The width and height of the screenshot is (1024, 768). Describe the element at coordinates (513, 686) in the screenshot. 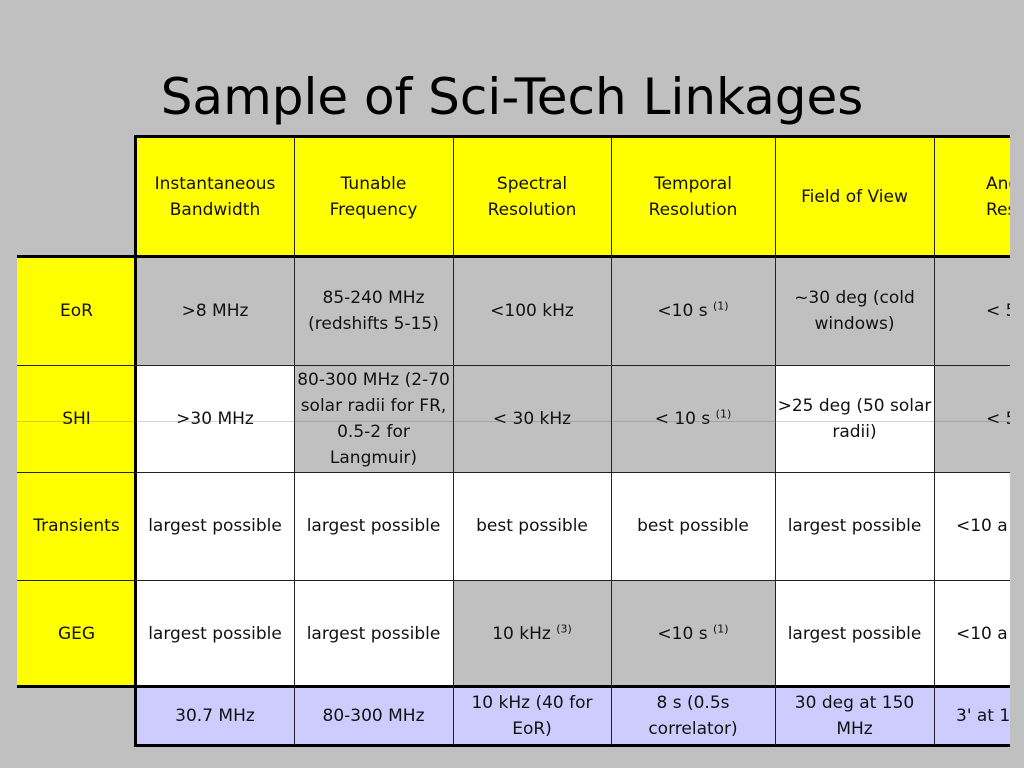

I see `body-bottom-border` at that location.